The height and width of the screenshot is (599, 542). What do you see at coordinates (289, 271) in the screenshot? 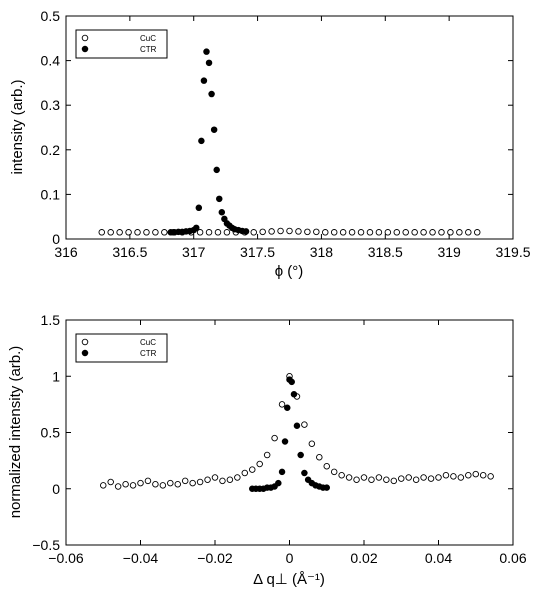
I see `x-axis-label-top: ϕ (°)` at bounding box center [289, 271].